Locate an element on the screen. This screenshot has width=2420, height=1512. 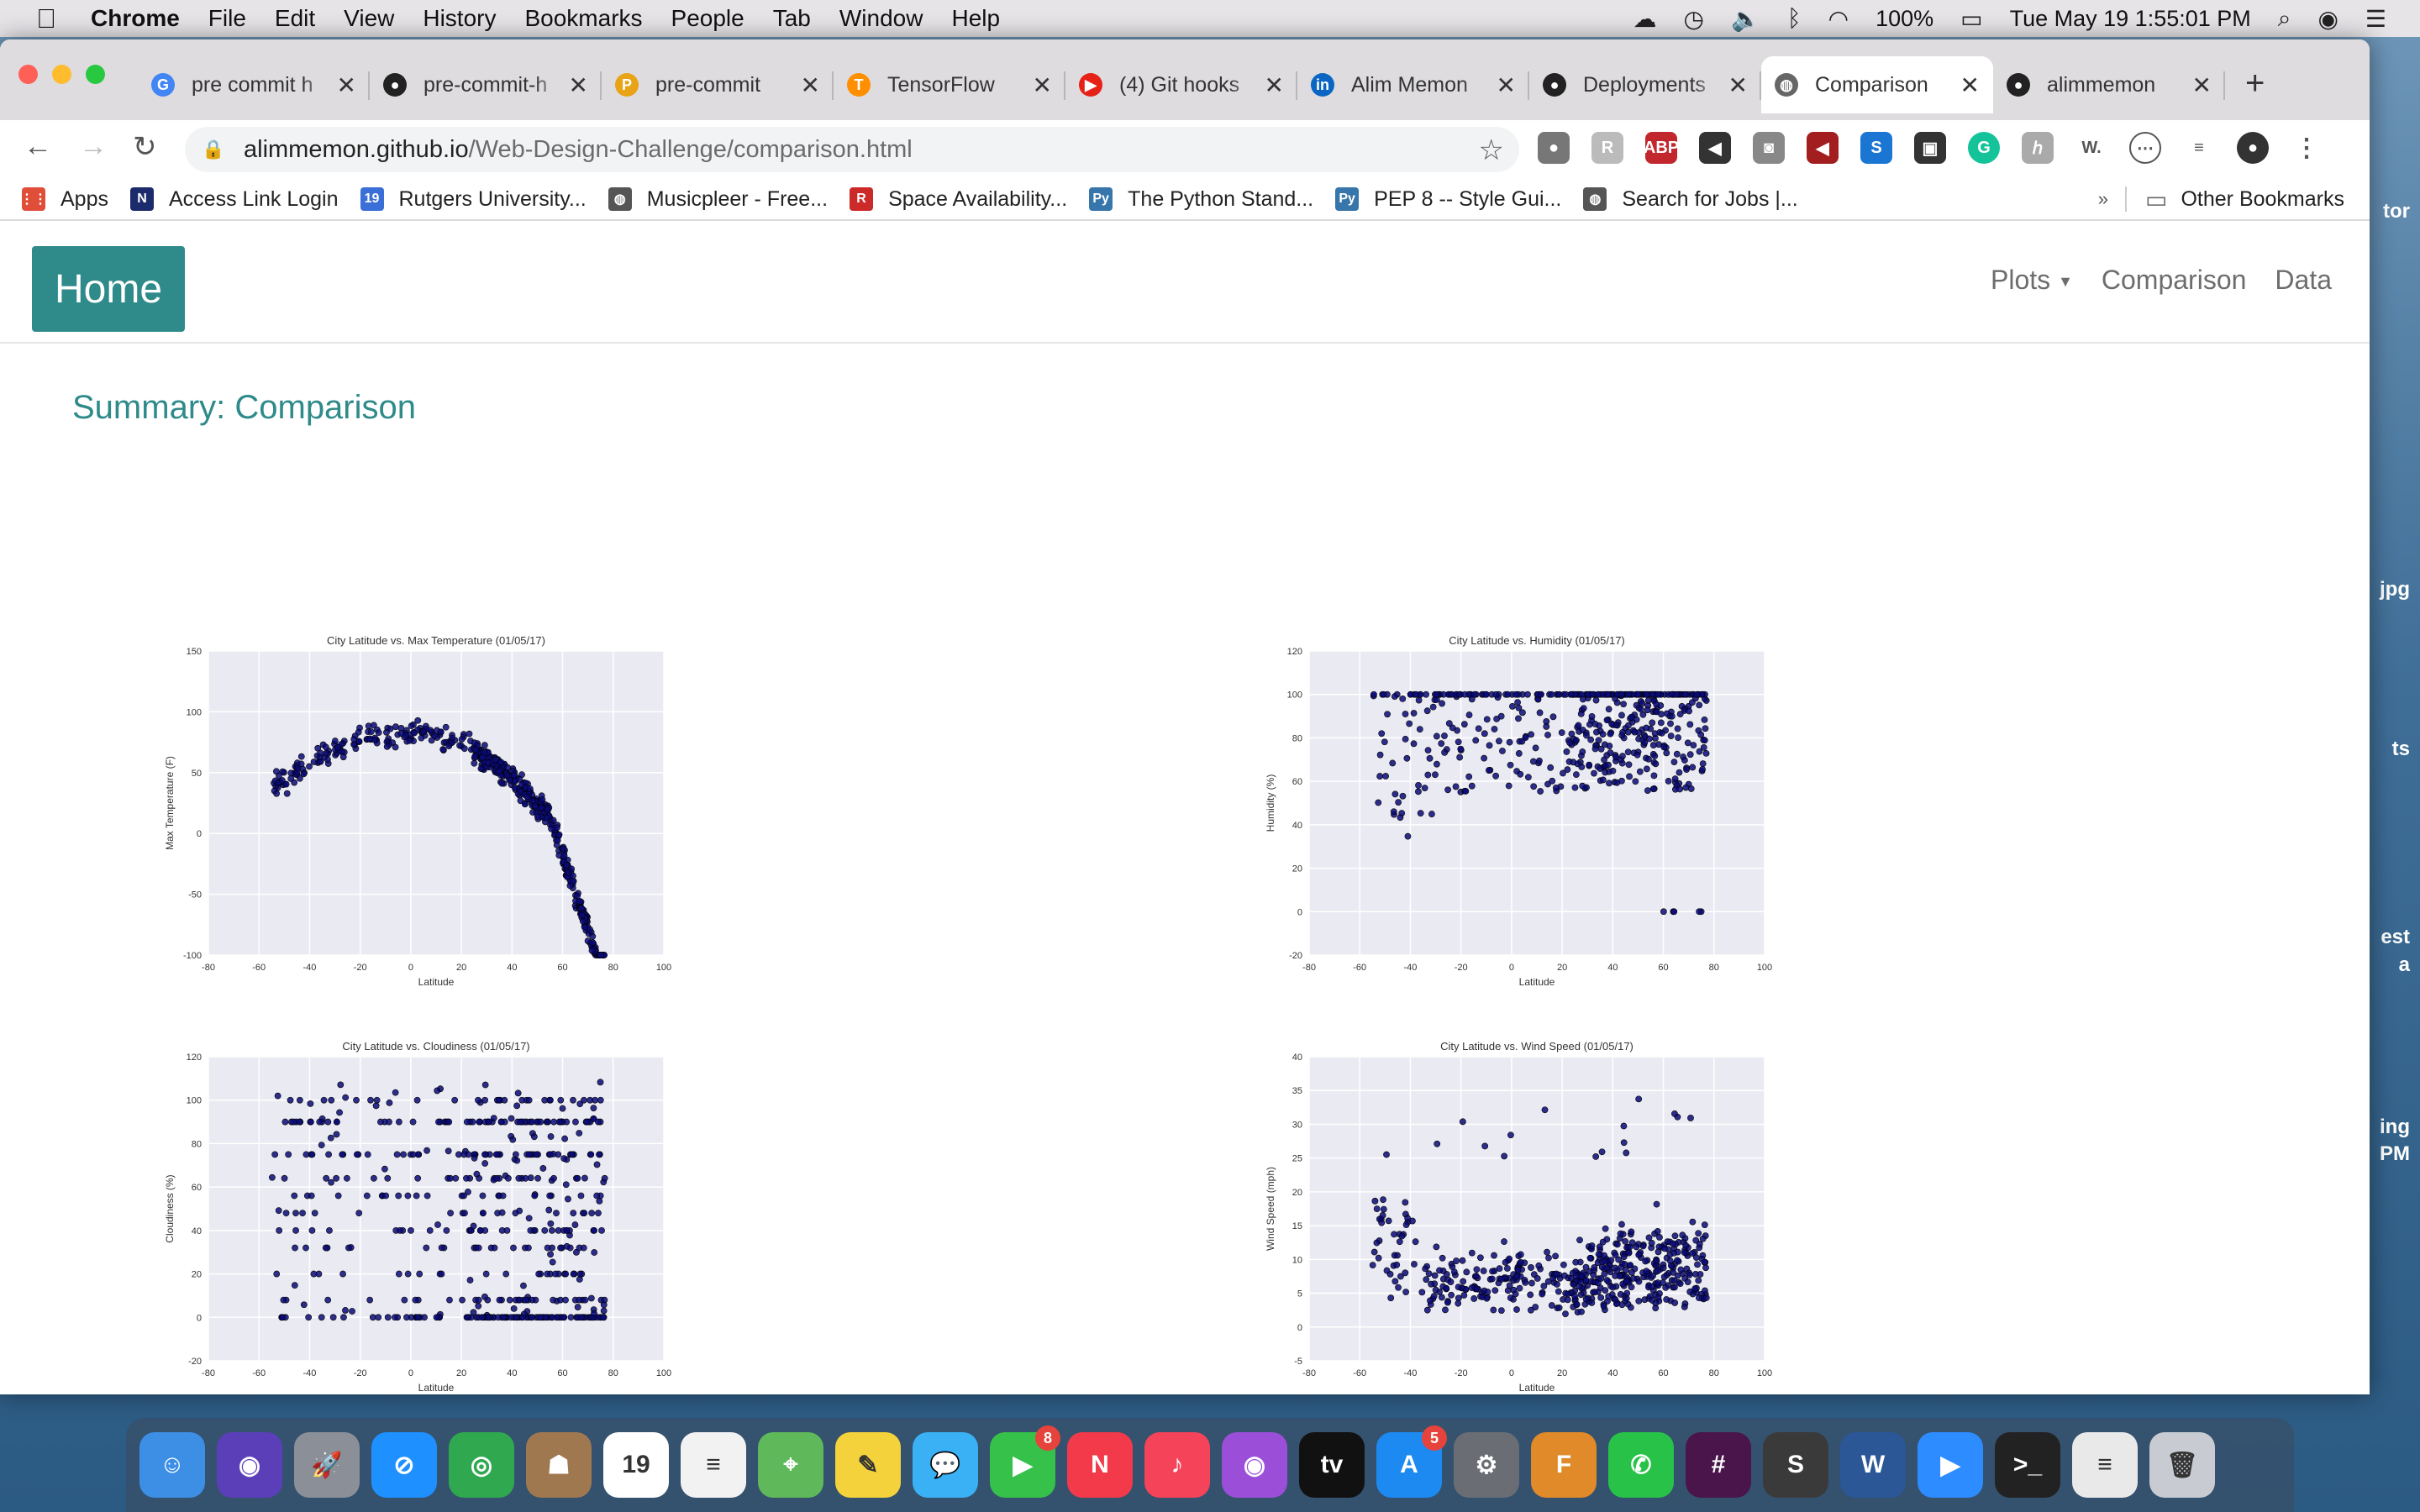
menu-file: File is located at coordinates (227, 18).